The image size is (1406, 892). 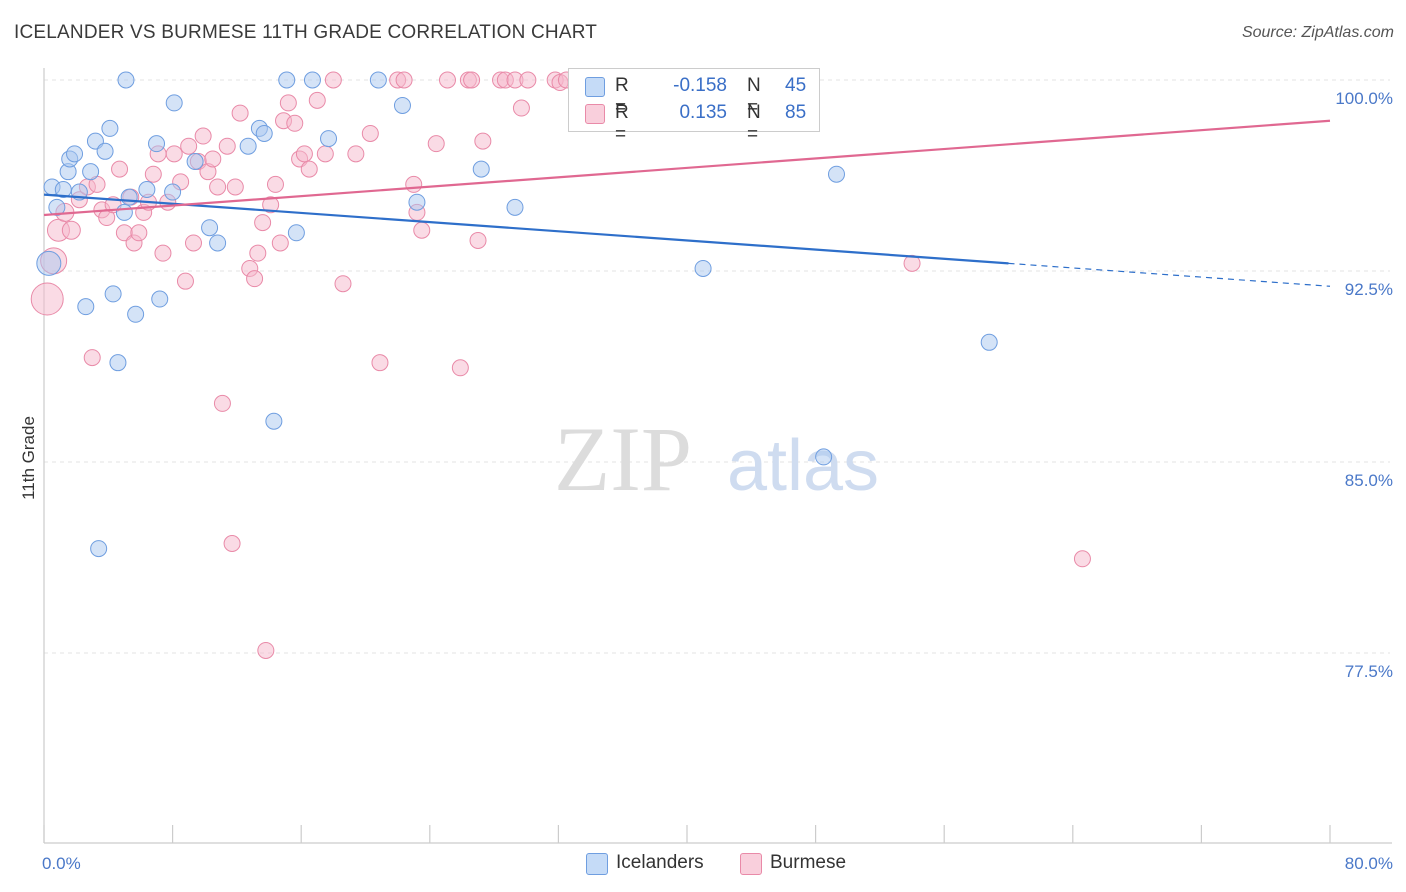 I want to click on legend-r-value: -0.158, so click(x=700, y=85).